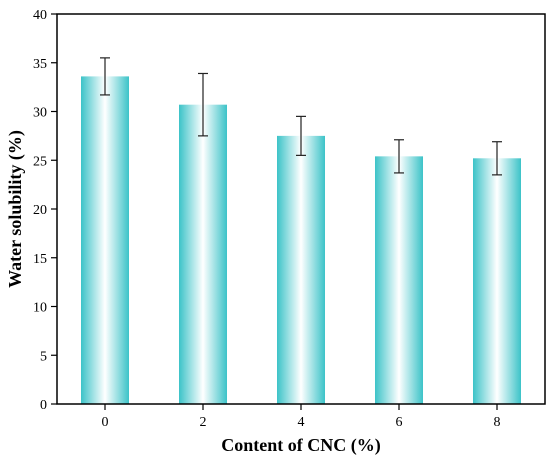  Describe the element at coordinates (301, 422) in the screenshot. I see `x-tick-label: 4` at that location.